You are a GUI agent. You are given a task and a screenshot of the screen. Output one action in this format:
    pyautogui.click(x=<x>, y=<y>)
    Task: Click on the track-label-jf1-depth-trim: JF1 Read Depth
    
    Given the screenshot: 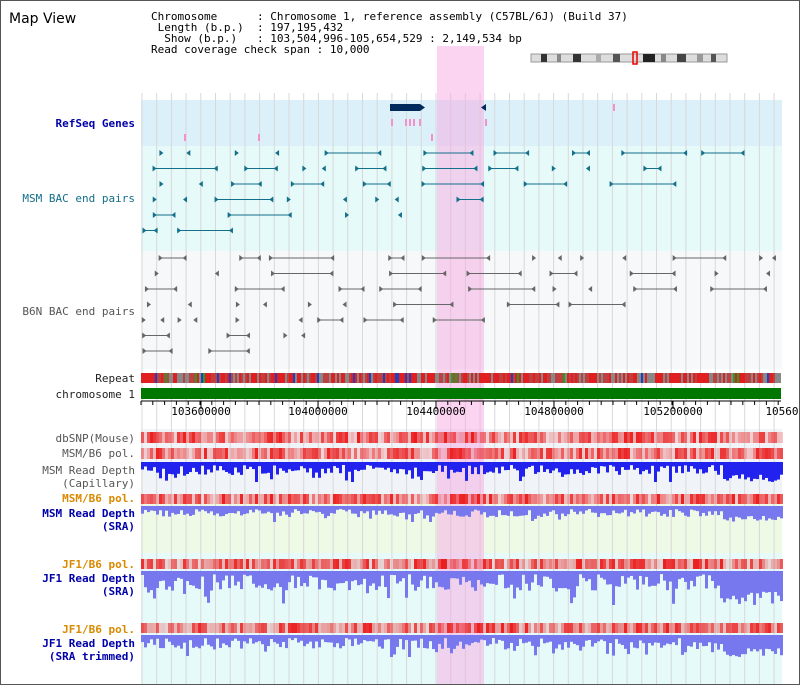 What is the action you would take?
    pyautogui.click(x=88, y=643)
    